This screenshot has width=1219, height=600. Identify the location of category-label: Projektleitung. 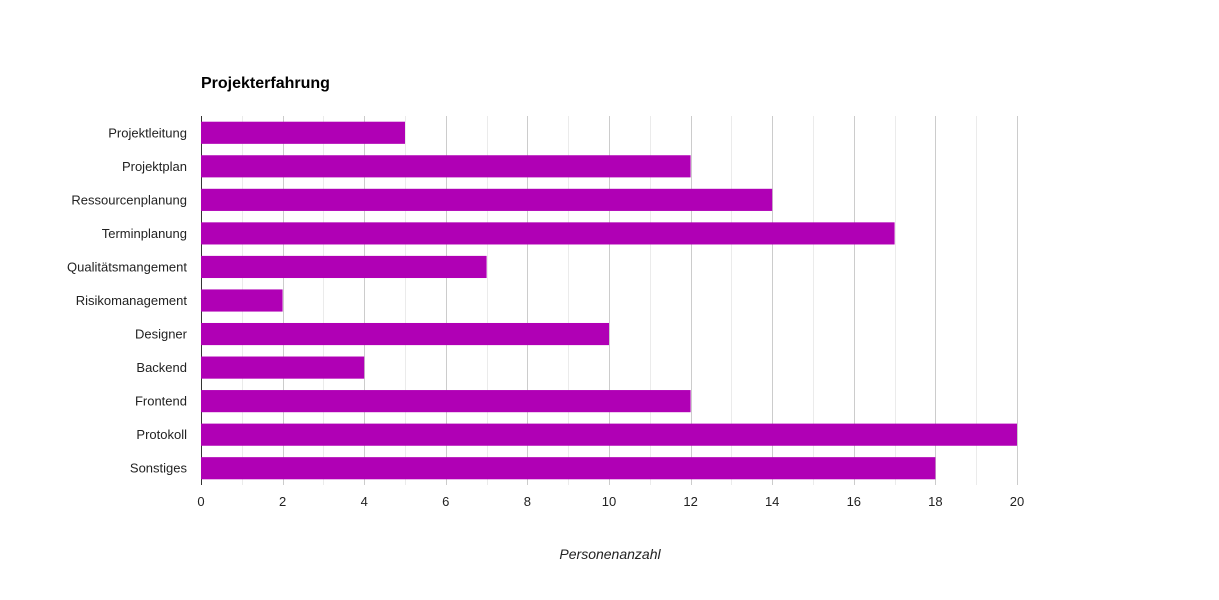
(147, 132).